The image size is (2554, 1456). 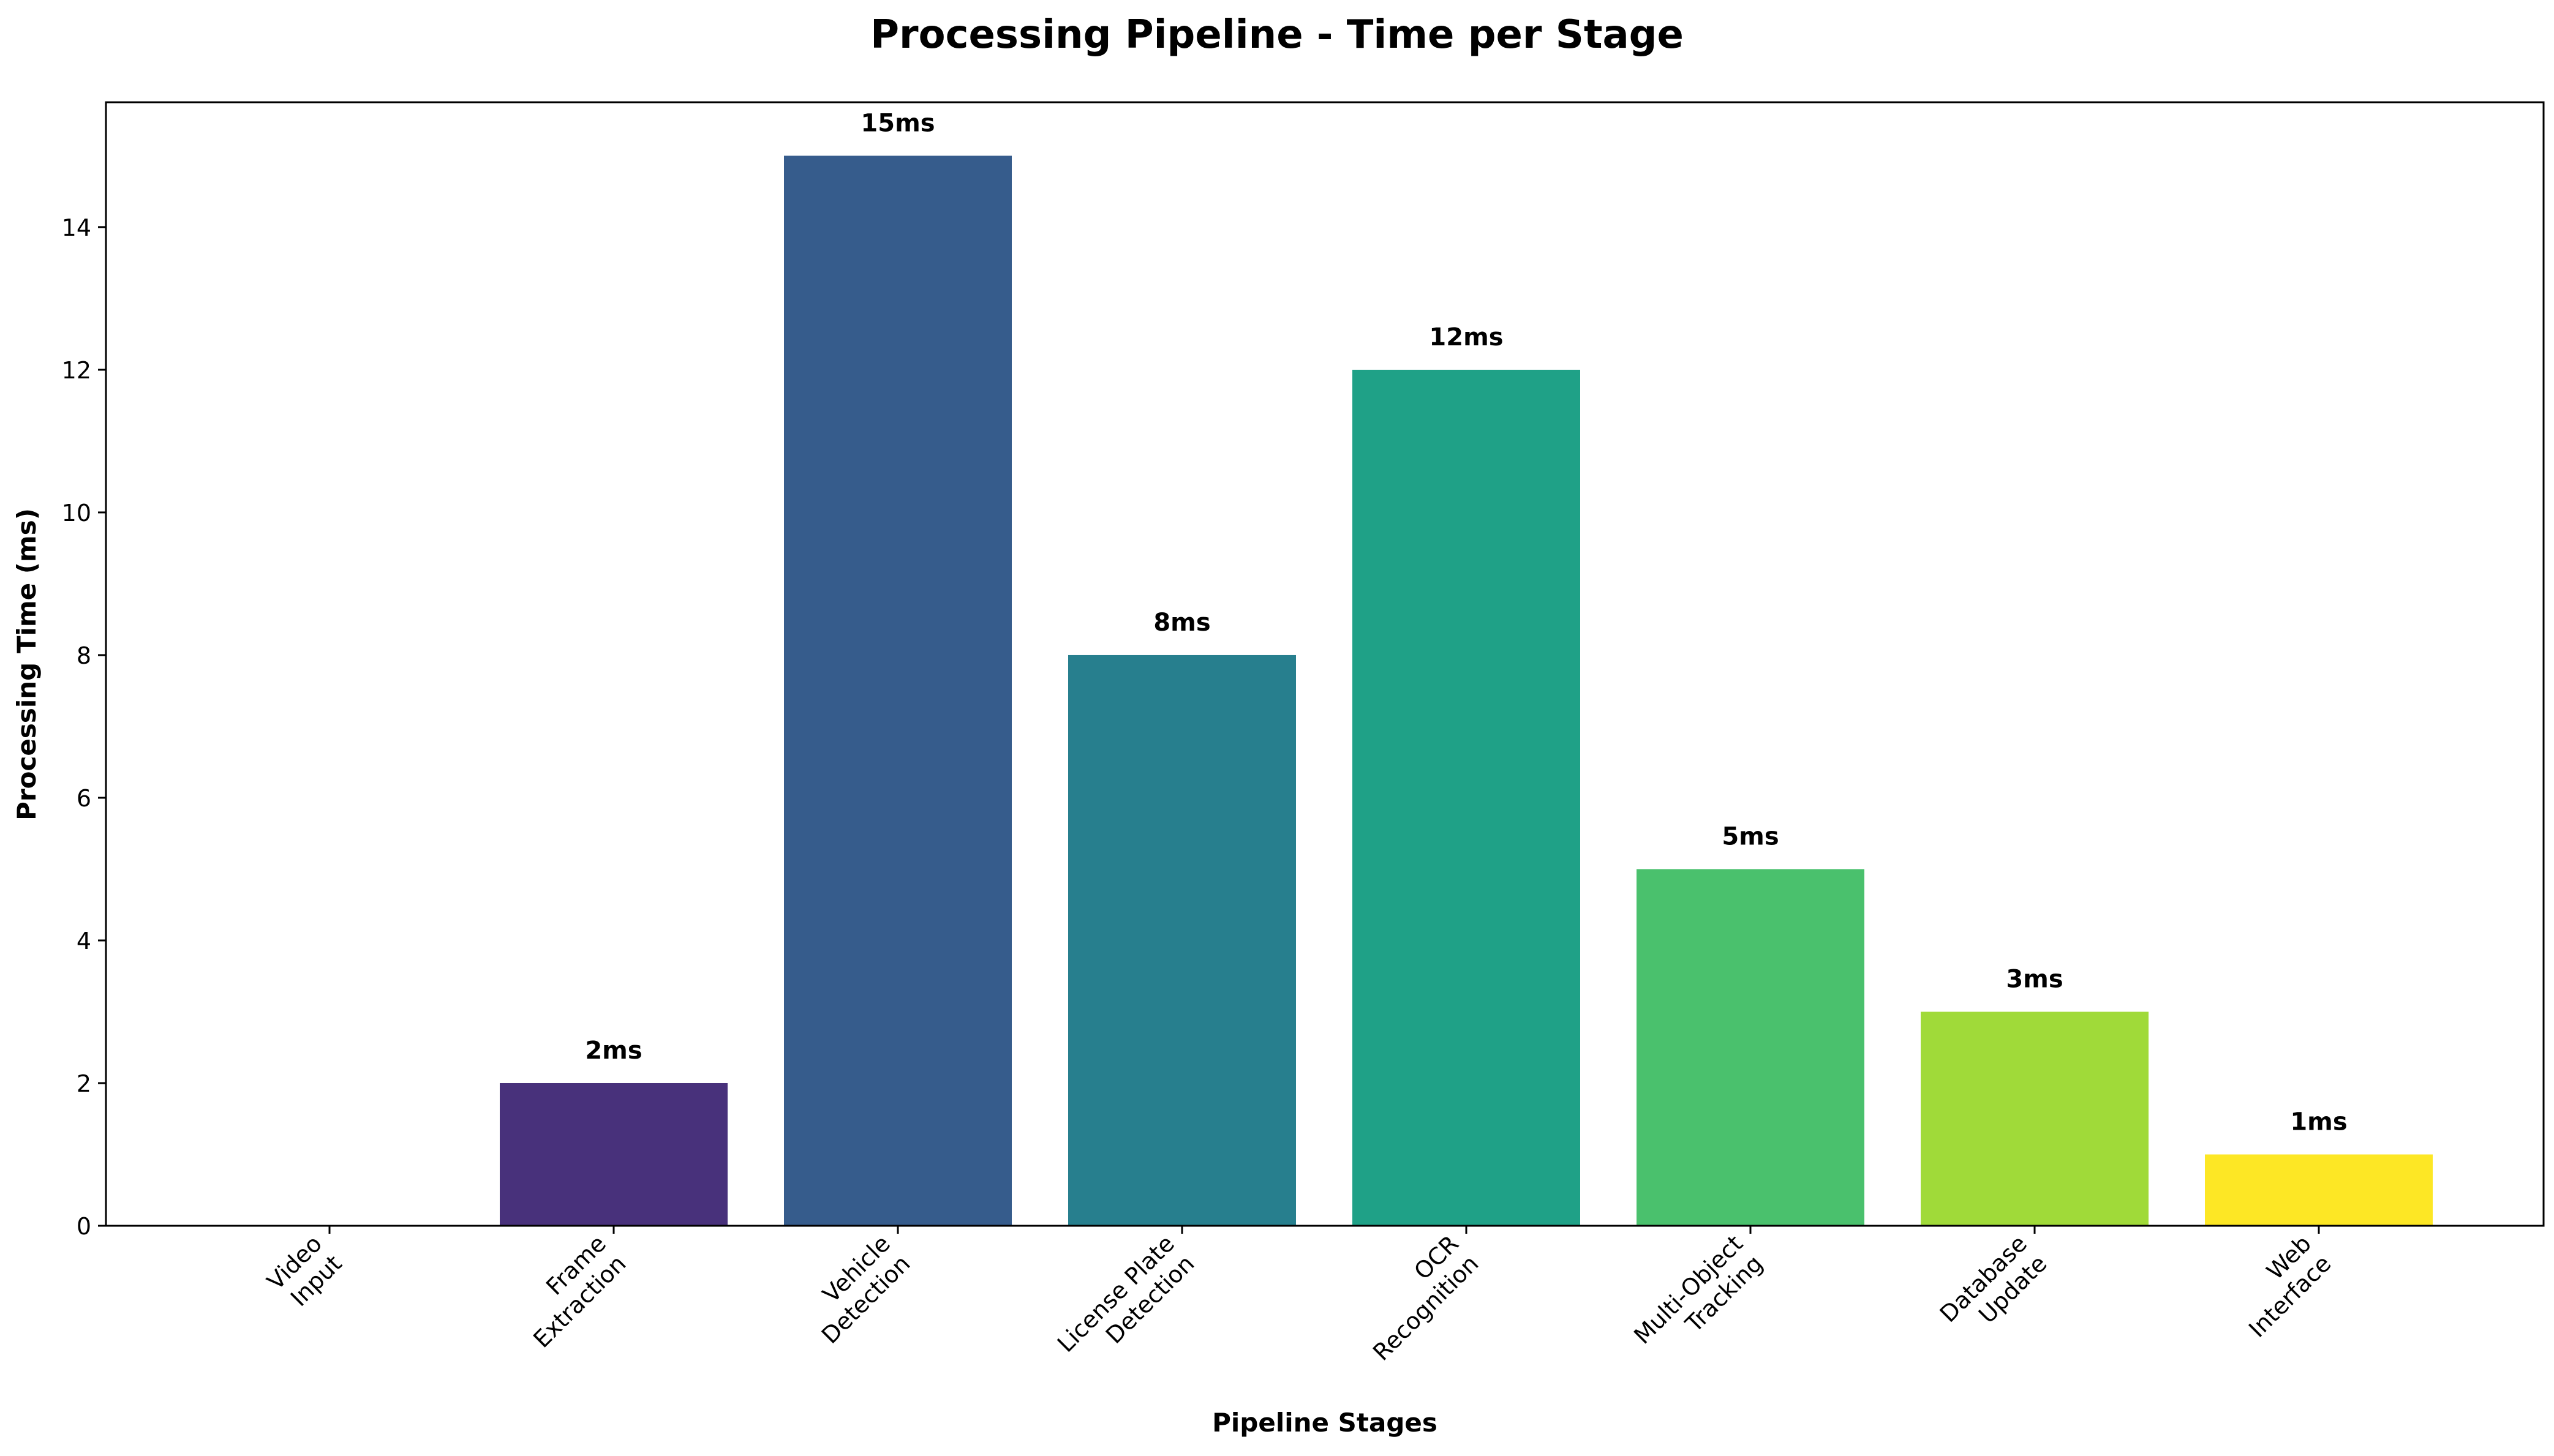 What do you see at coordinates (84, 941) in the screenshot?
I see `y-tick-label: 4` at bounding box center [84, 941].